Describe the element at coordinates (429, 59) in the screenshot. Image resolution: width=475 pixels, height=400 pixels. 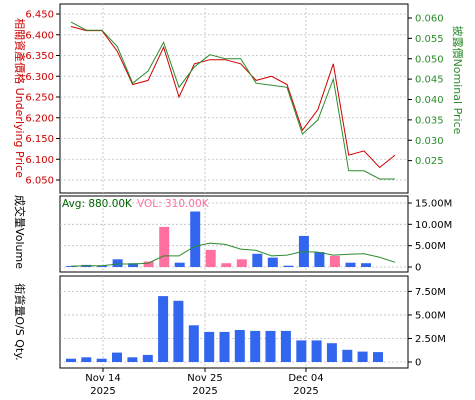
I see `right-tick-label: 0.050` at that location.